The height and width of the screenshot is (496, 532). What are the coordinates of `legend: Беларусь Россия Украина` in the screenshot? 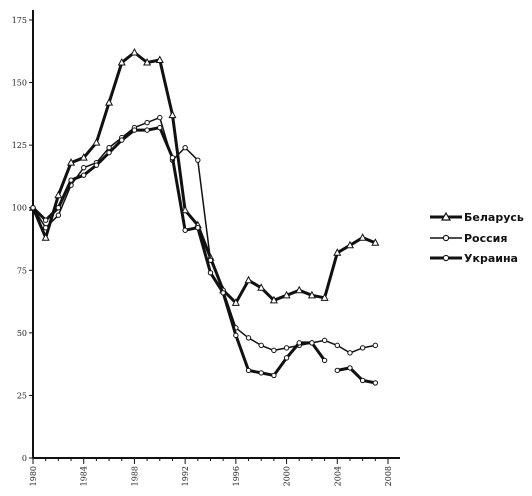 It's located at (477, 238).